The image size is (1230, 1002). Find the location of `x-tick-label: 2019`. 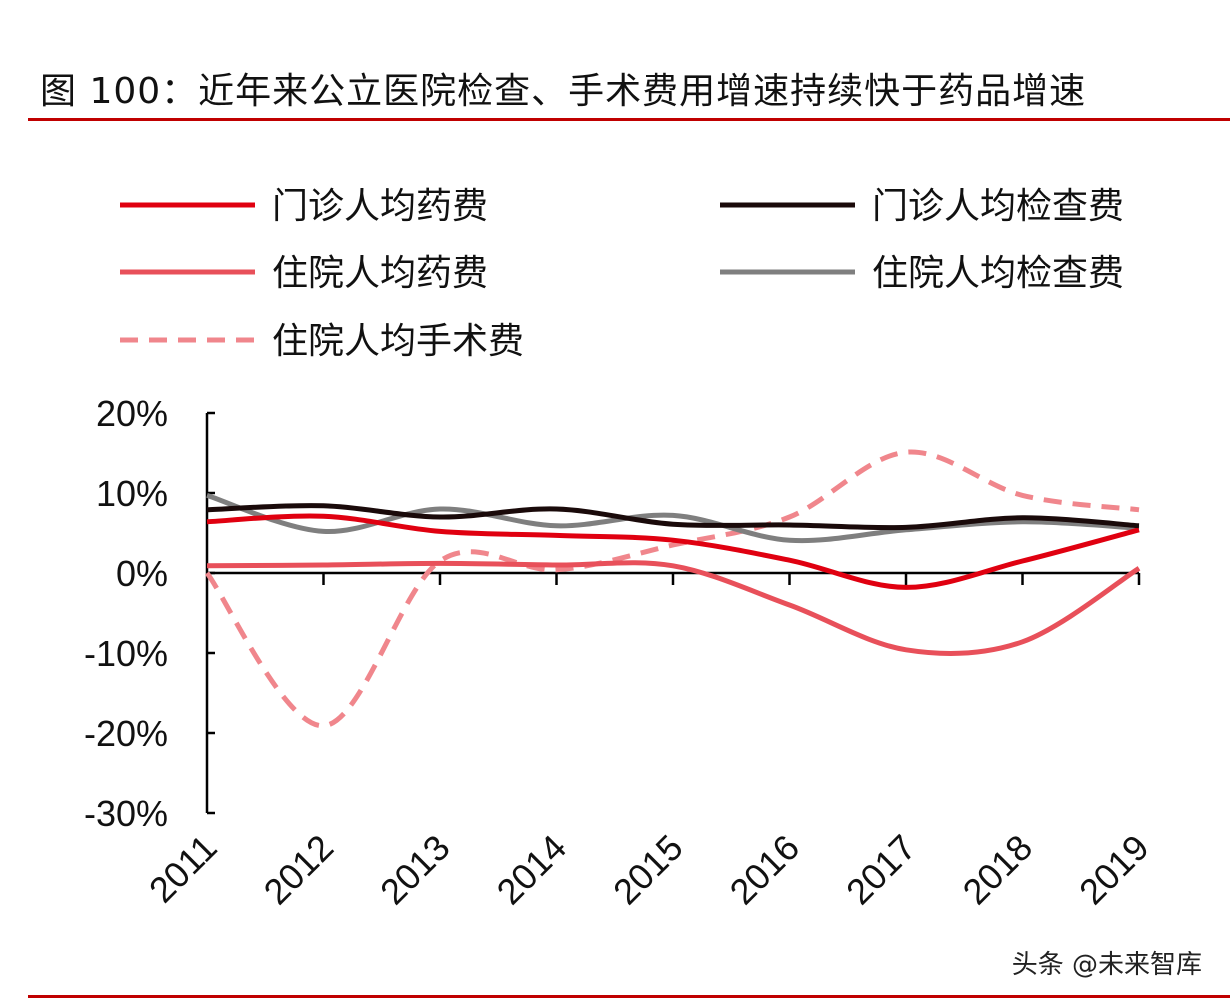

x-tick-label: 2019 is located at coordinates (1114, 870).